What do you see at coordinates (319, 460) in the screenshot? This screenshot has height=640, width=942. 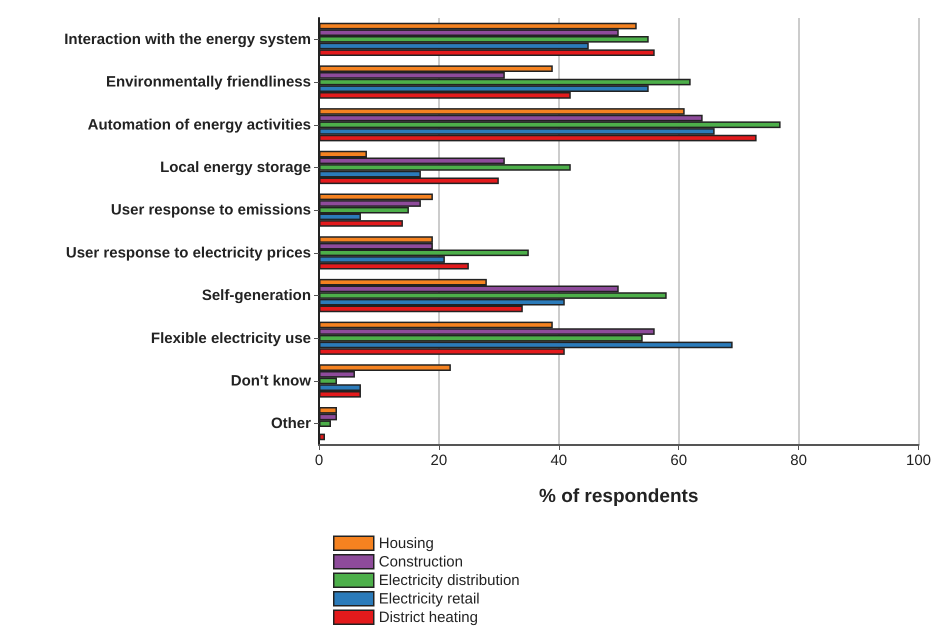 I see `x-tick-label: 0` at bounding box center [319, 460].